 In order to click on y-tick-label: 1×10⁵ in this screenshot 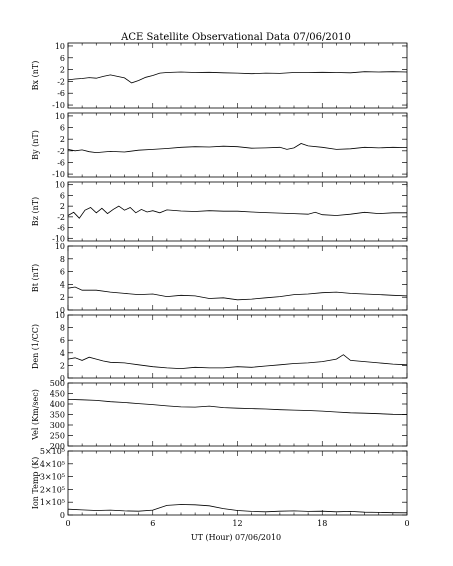, I will do `click(52, 502)`.